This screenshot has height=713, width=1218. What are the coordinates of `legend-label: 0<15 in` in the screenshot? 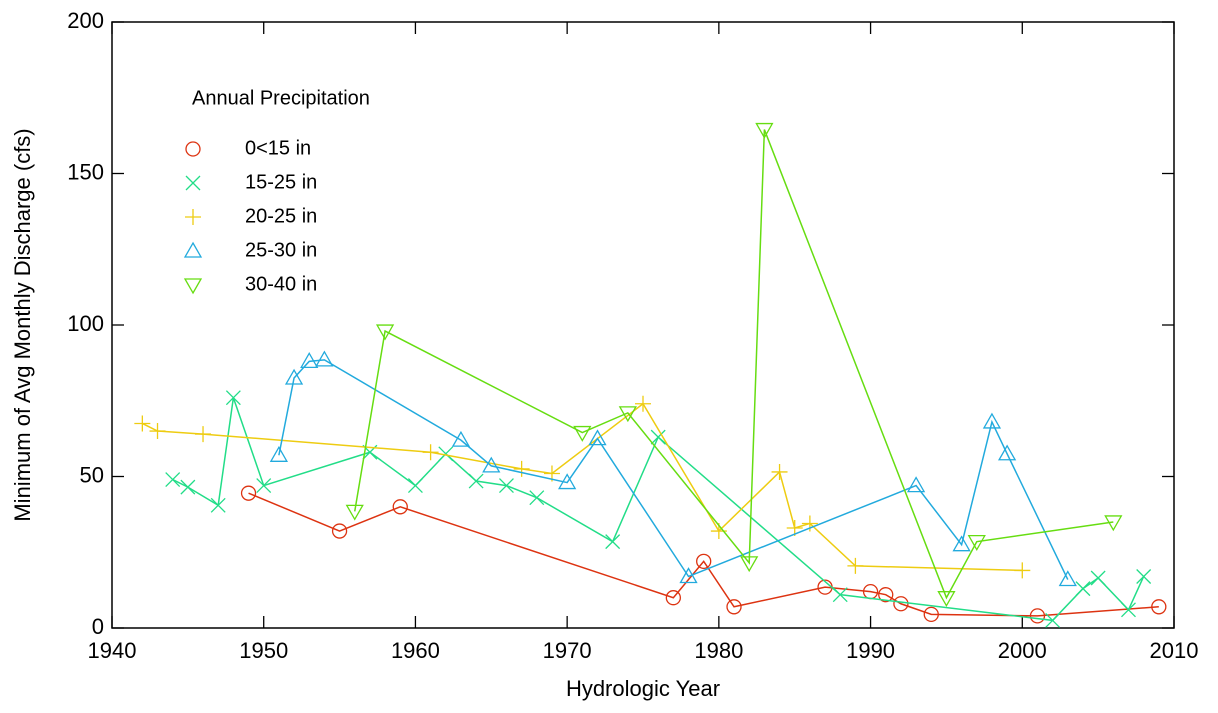 It's located at (278, 148).